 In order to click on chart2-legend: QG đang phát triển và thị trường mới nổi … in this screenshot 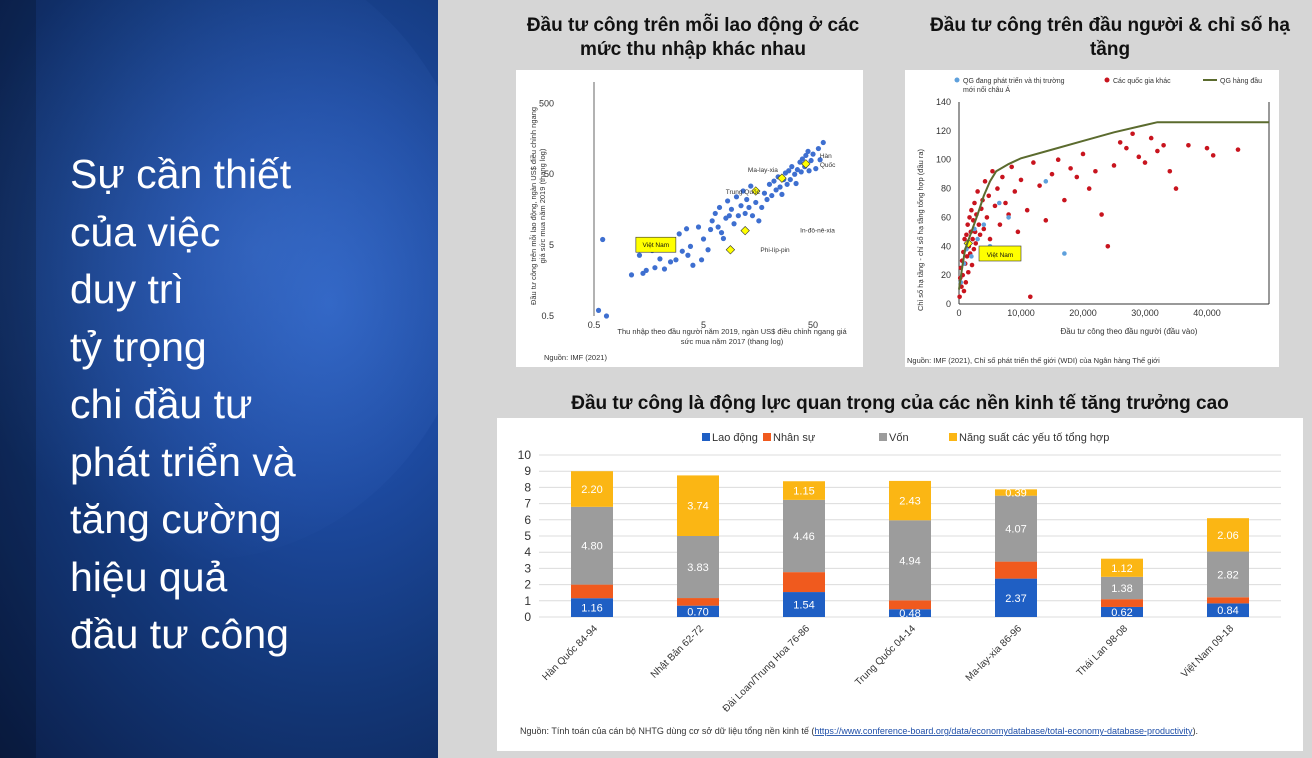, I will do `click(1108, 85)`.